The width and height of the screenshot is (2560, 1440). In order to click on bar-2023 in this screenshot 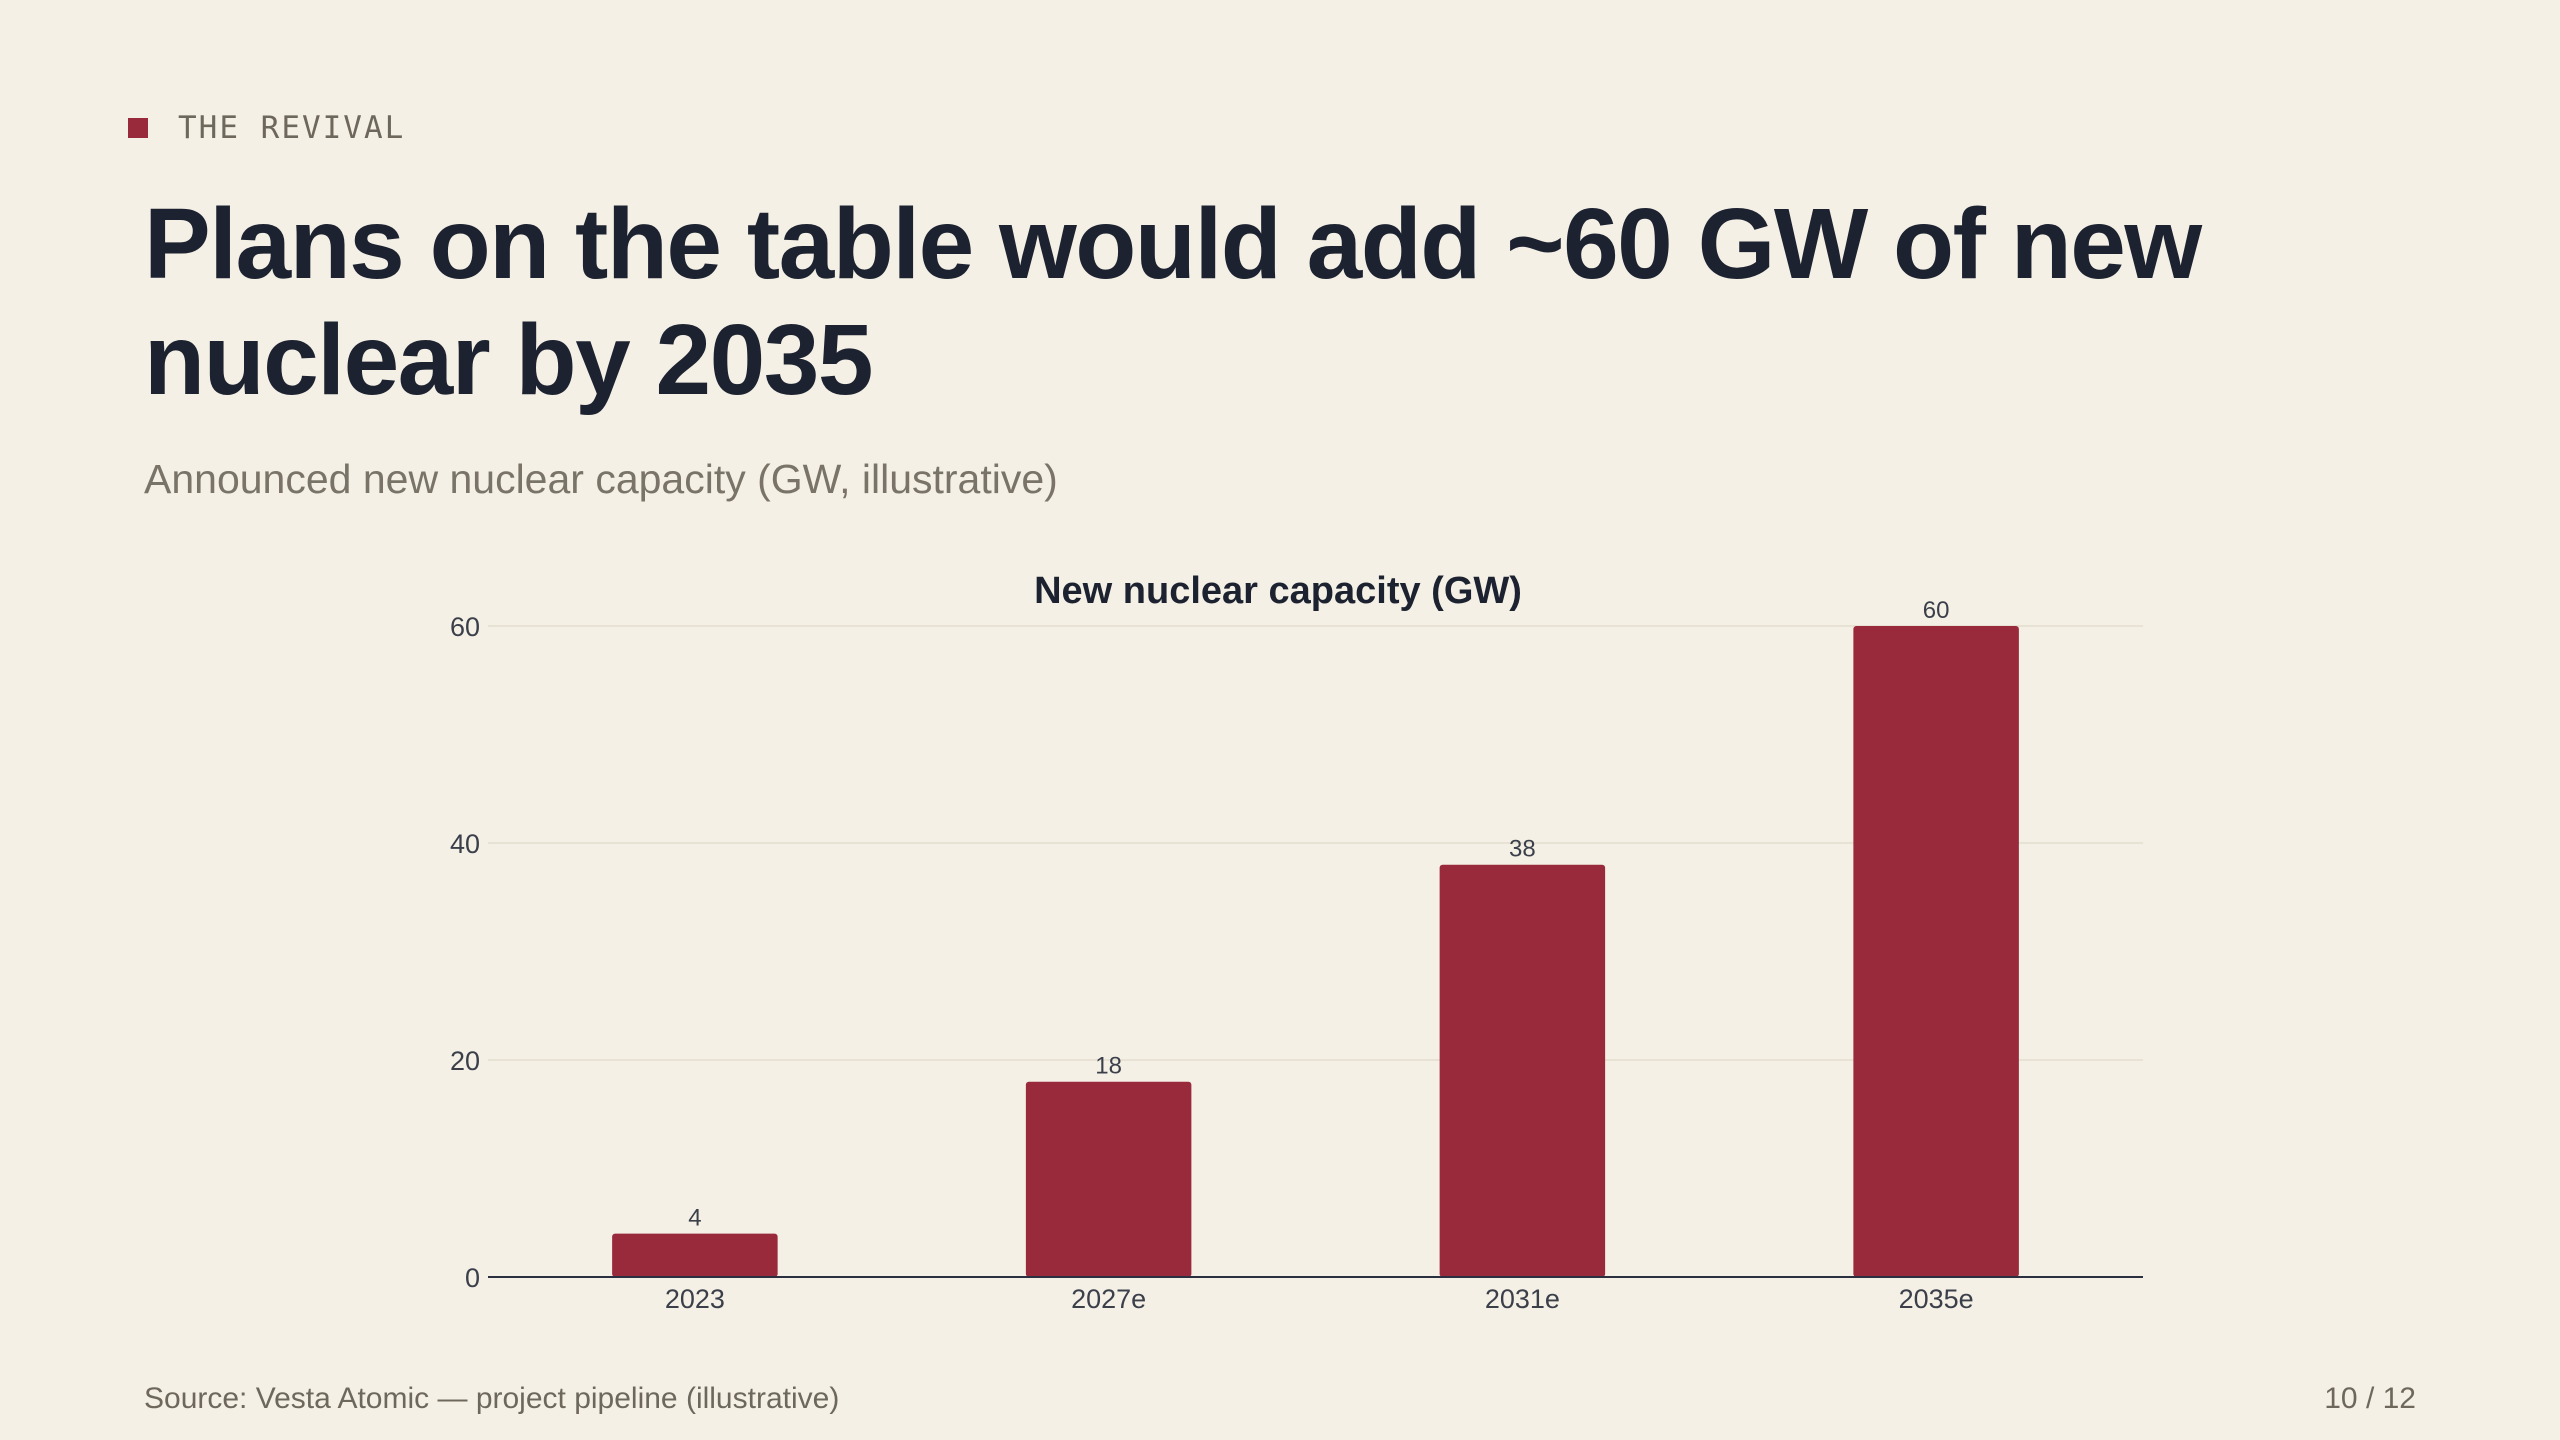, I will do `click(695, 1255)`.